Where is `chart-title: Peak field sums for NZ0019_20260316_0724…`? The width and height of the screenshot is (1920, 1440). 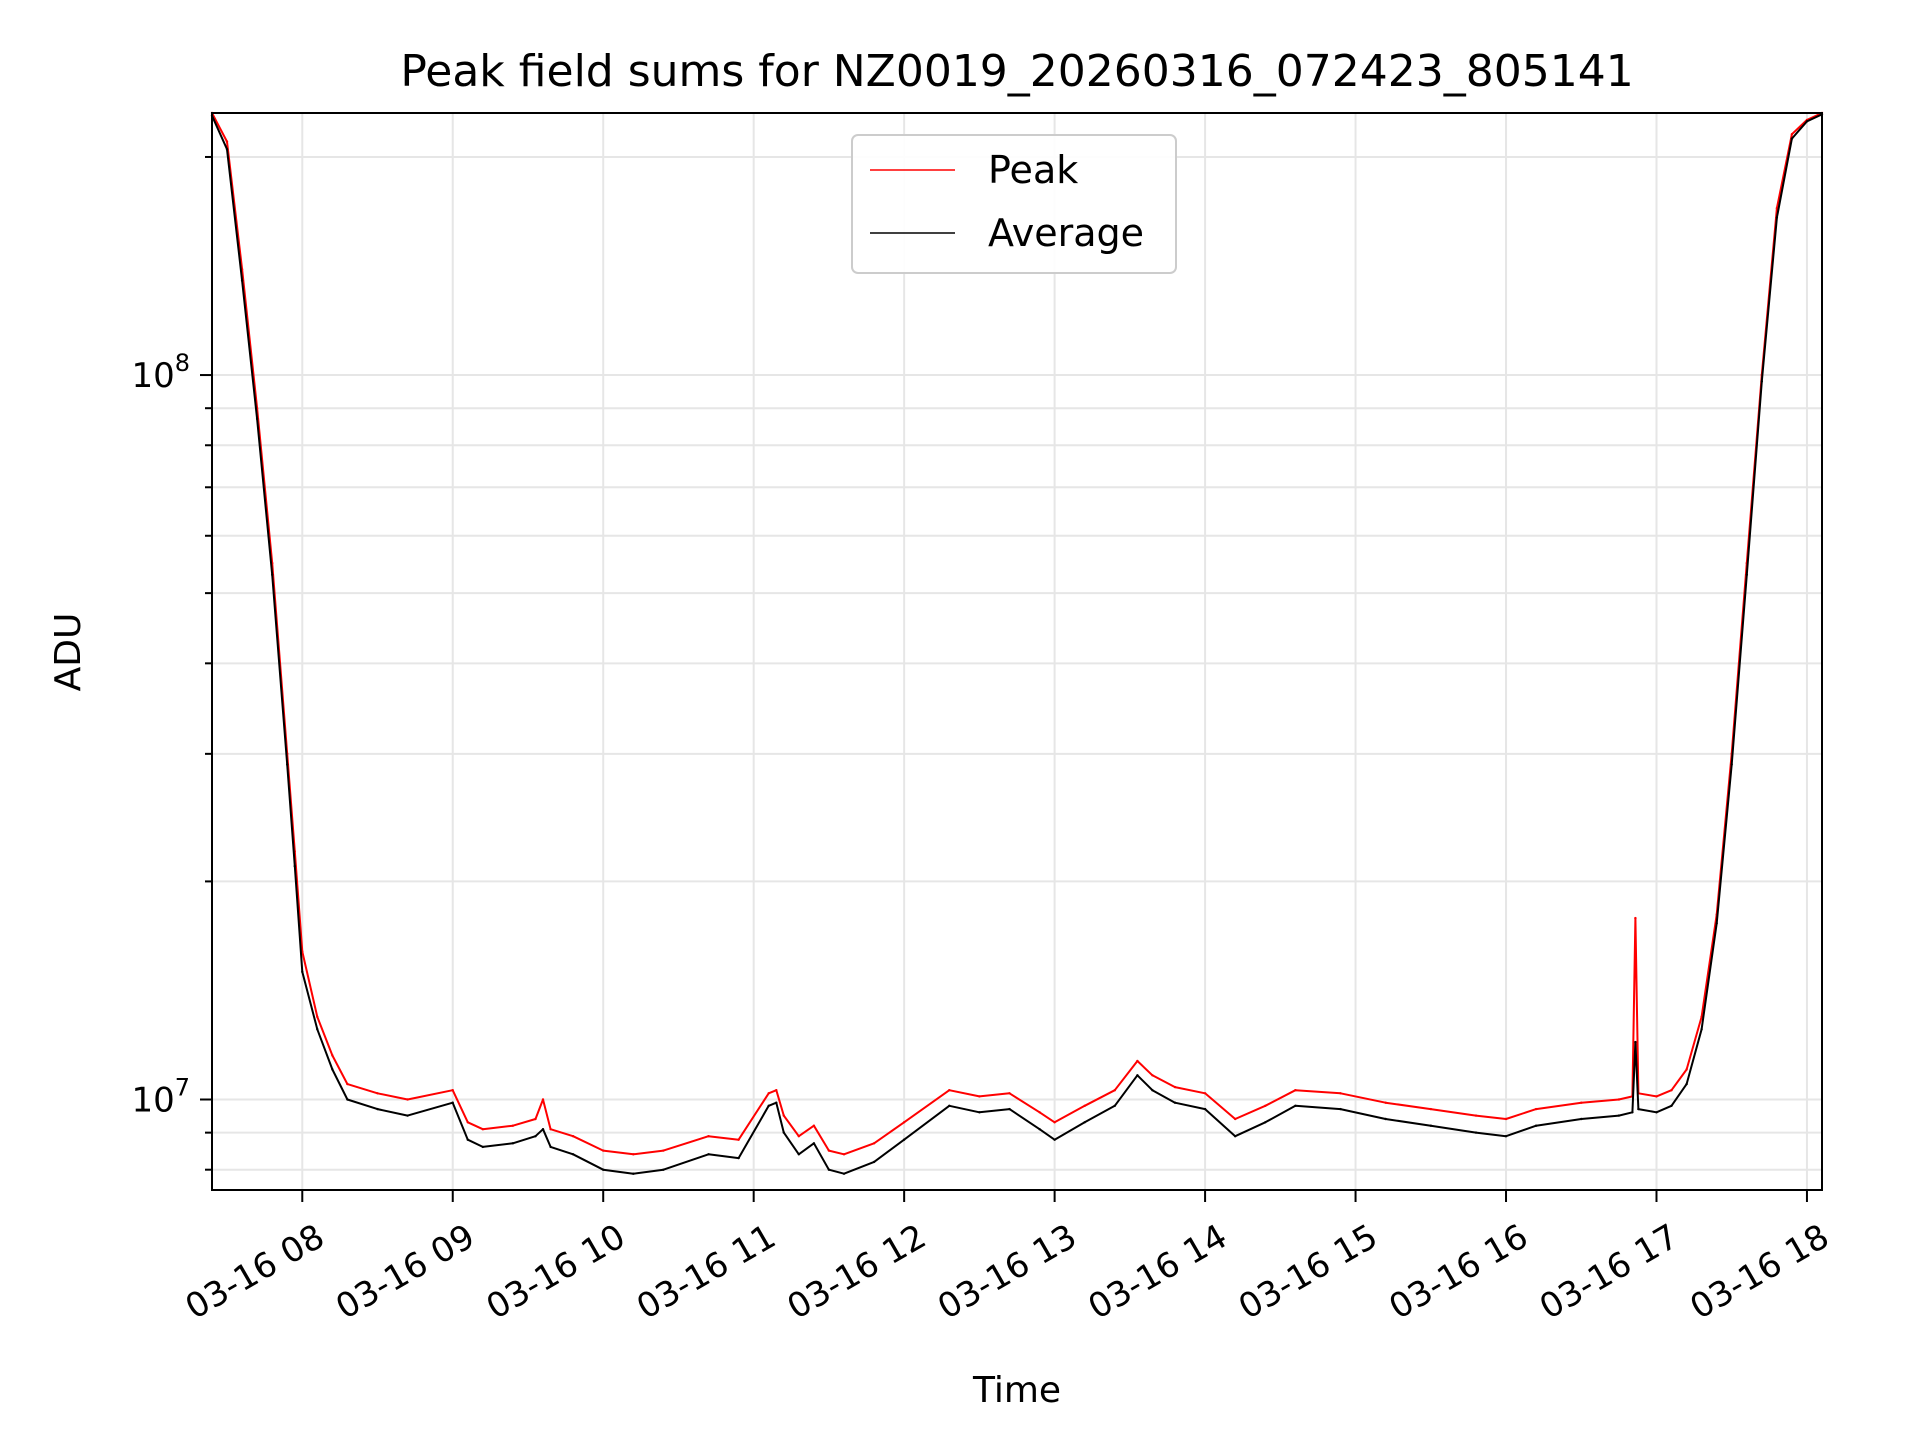
chart-title: Peak field sums for NZ0019_20260316_0724… is located at coordinates (1016, 71).